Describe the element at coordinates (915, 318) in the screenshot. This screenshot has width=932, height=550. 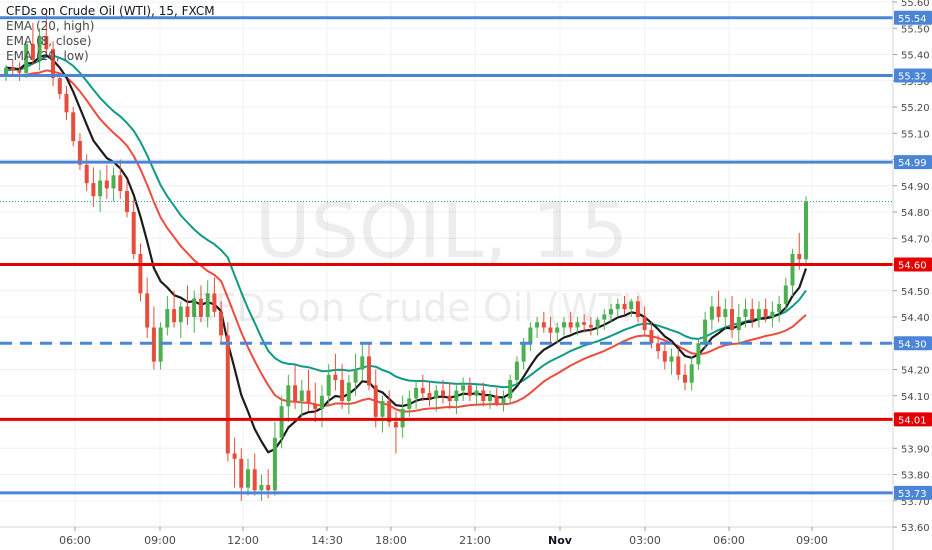
I see `y-tick-label: 54.40` at that location.